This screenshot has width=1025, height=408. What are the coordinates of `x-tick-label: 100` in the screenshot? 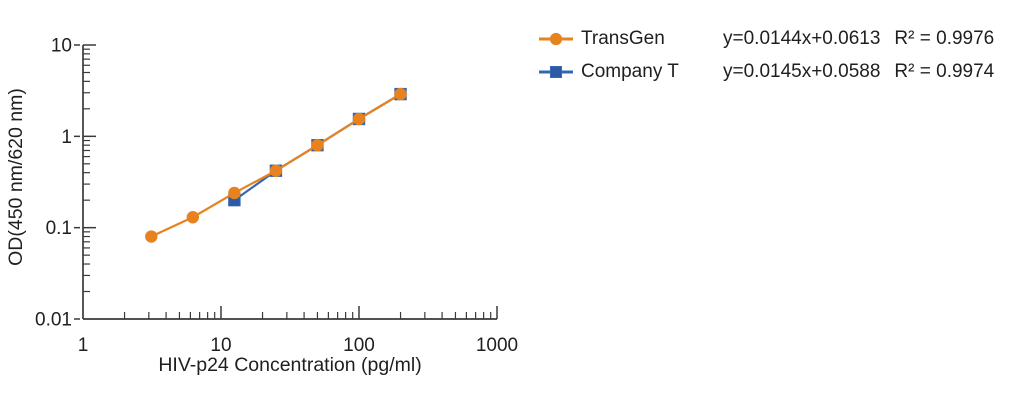 It's located at (359, 345).